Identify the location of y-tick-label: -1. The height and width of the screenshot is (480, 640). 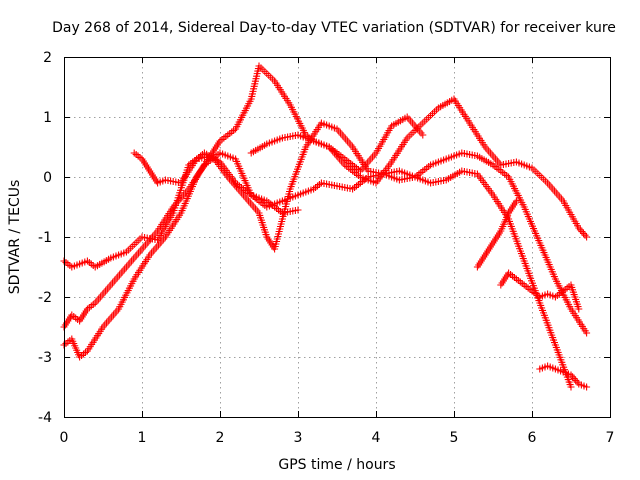
(45, 238).